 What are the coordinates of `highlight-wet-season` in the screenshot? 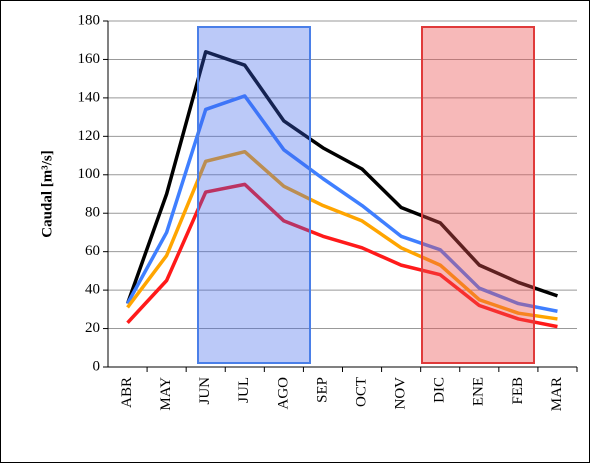 It's located at (254, 195).